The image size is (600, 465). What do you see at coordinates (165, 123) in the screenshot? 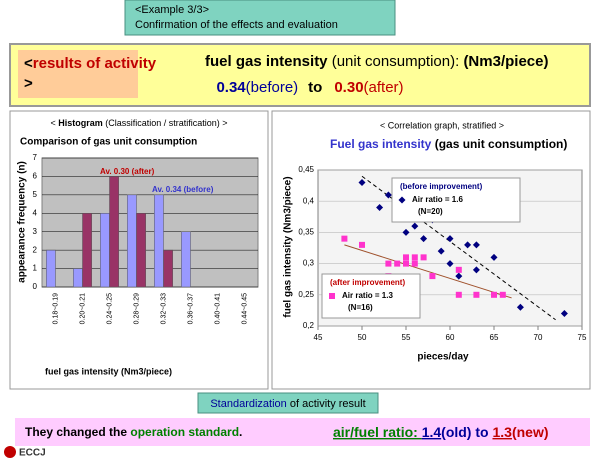
I see `panel-title-rest: (Classification / stratification) >` at bounding box center [165, 123].